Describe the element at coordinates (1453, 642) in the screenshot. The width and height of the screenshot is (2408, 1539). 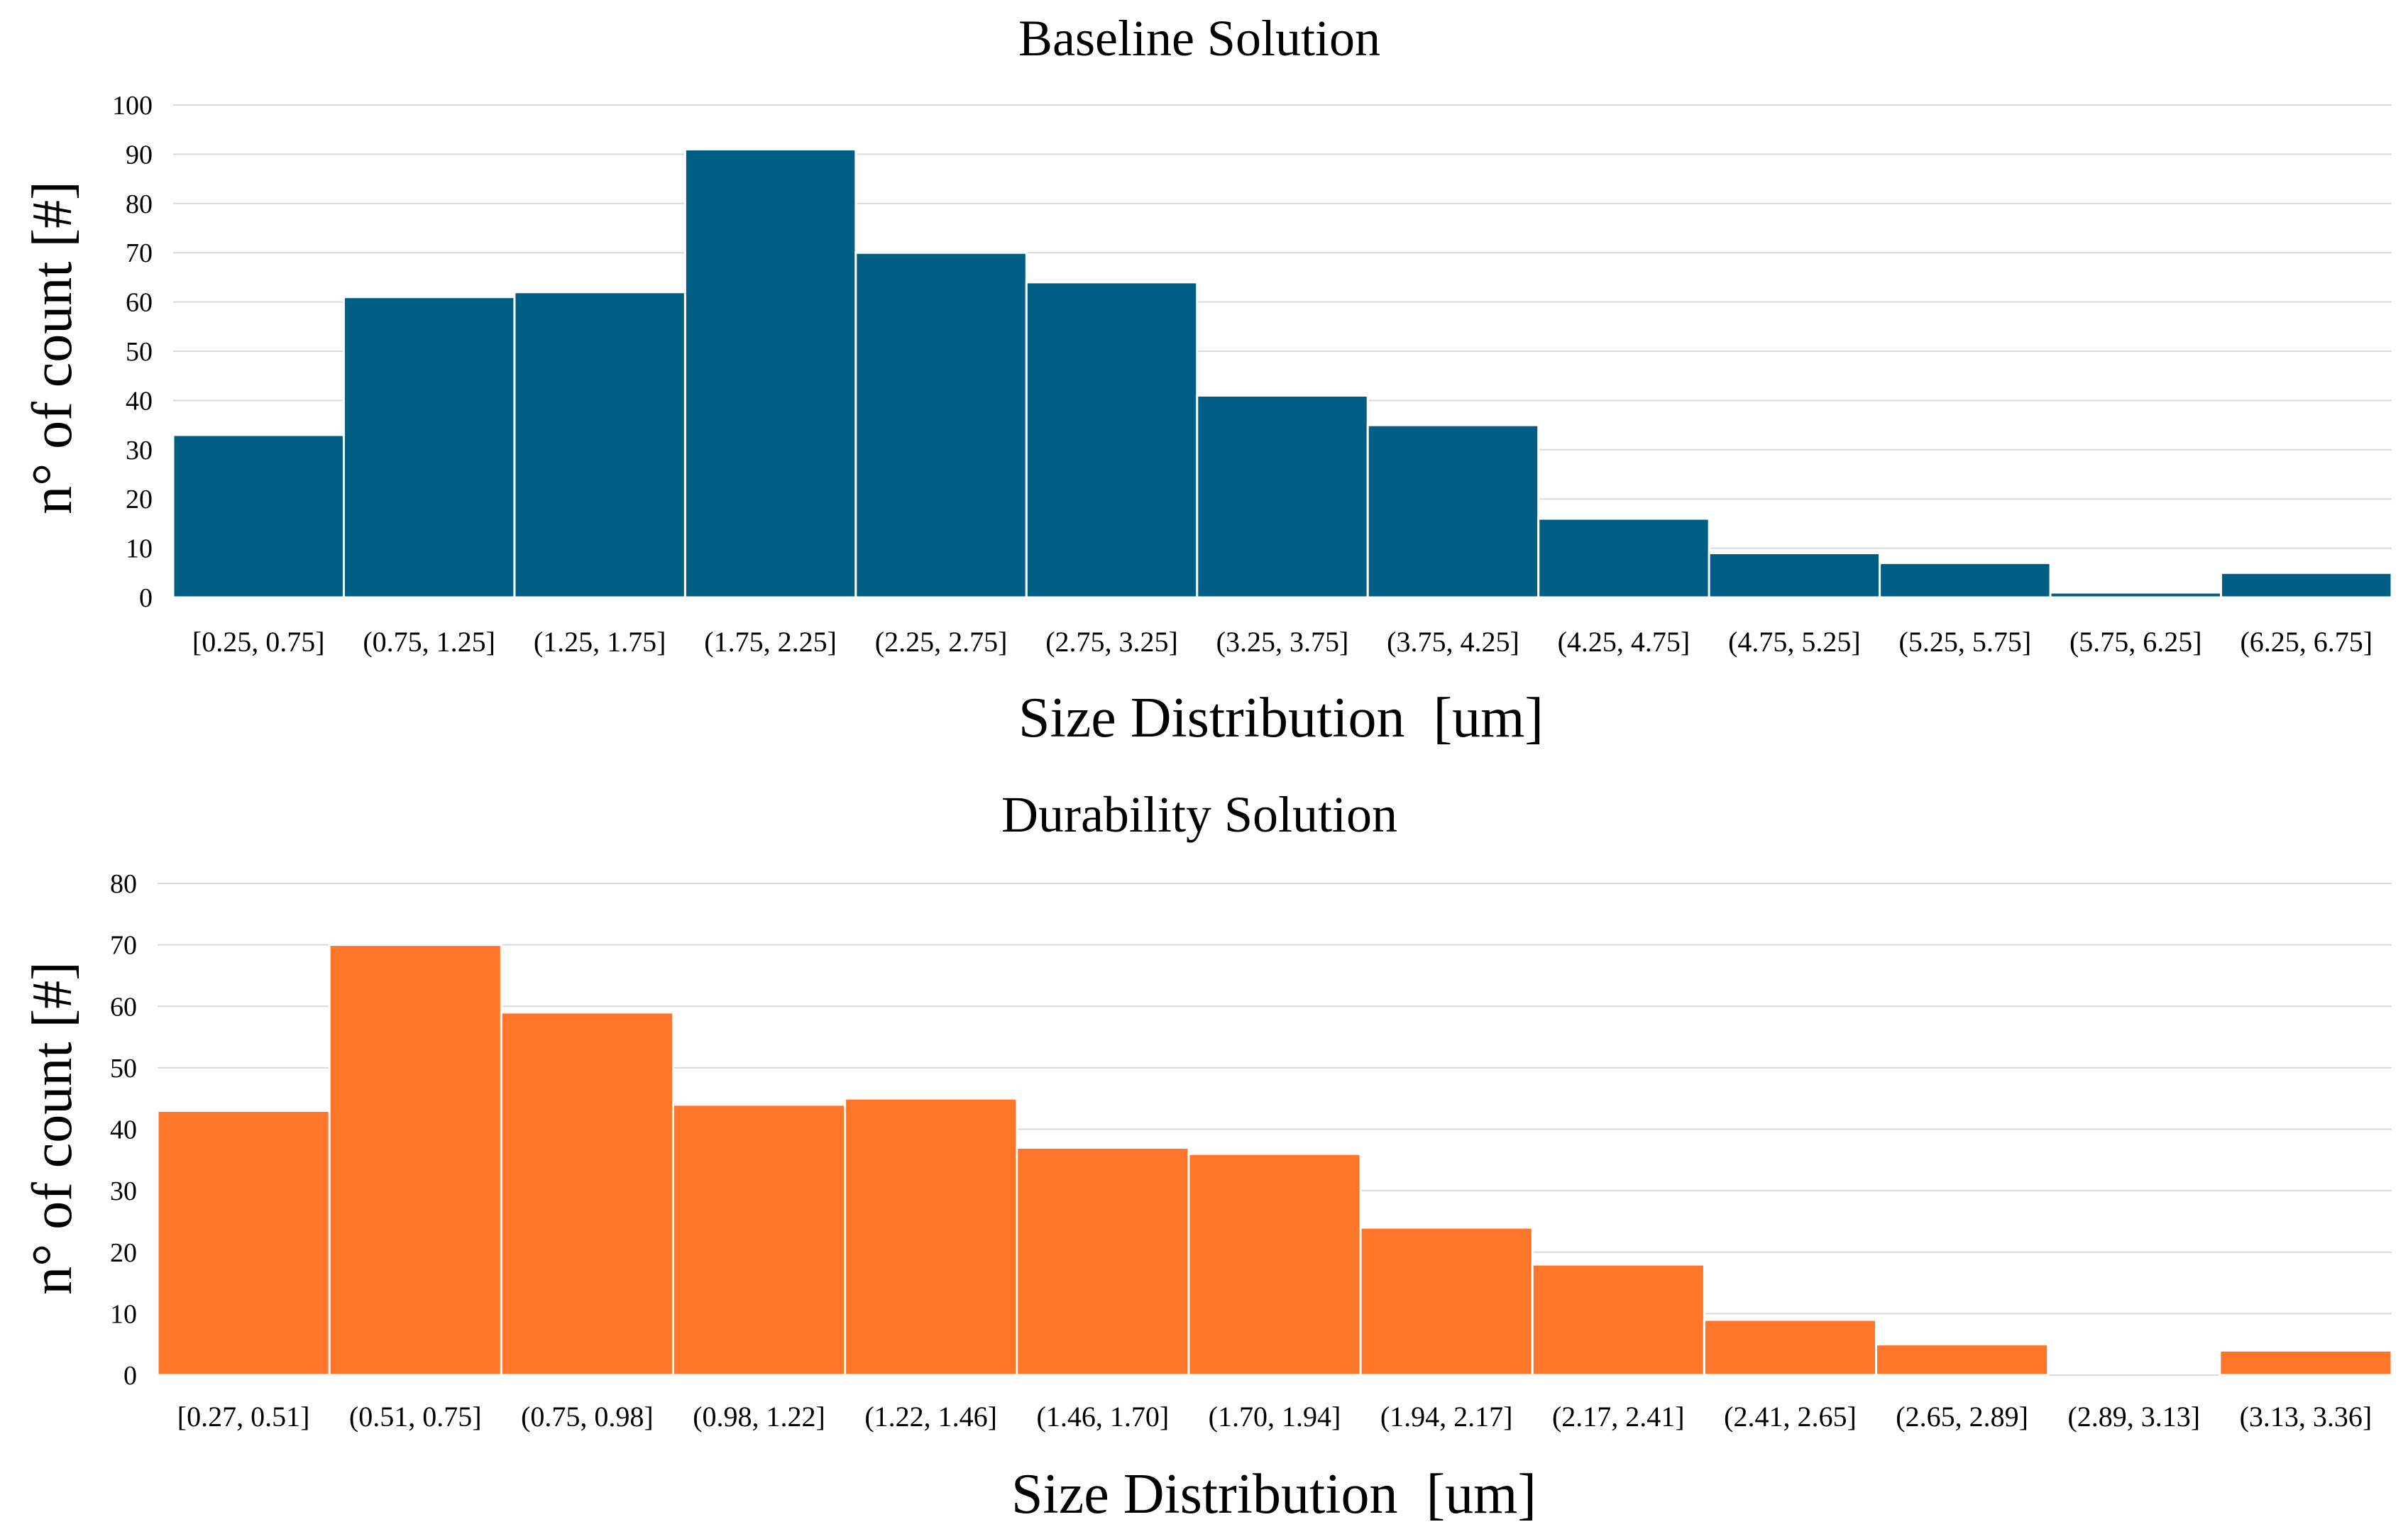
I see `x-tick-label: (3.75, 4.25]` at that location.